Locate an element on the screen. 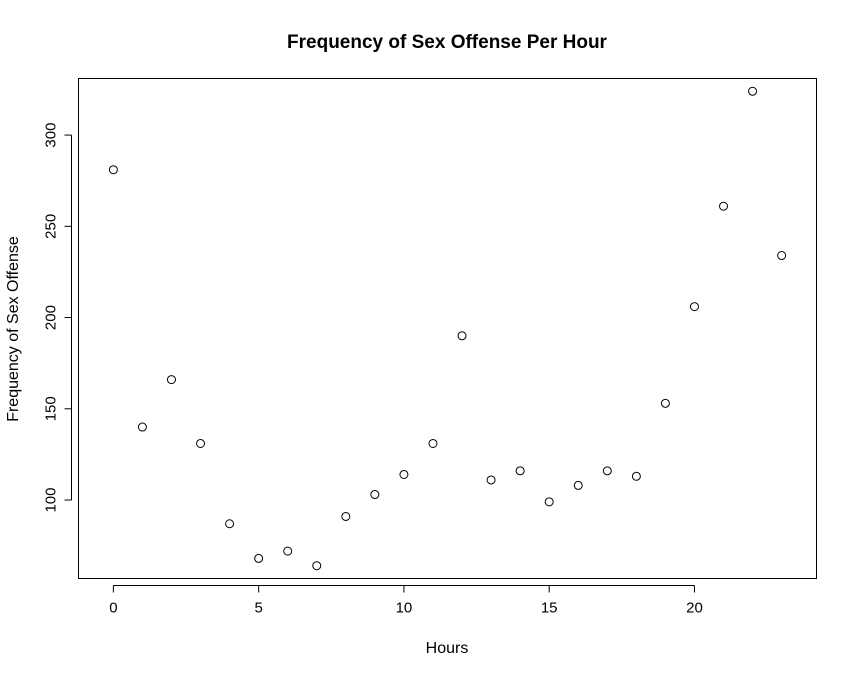 The image size is (856, 677). x-axis: 0 5 10 15 20 is located at coordinates (406, 601).